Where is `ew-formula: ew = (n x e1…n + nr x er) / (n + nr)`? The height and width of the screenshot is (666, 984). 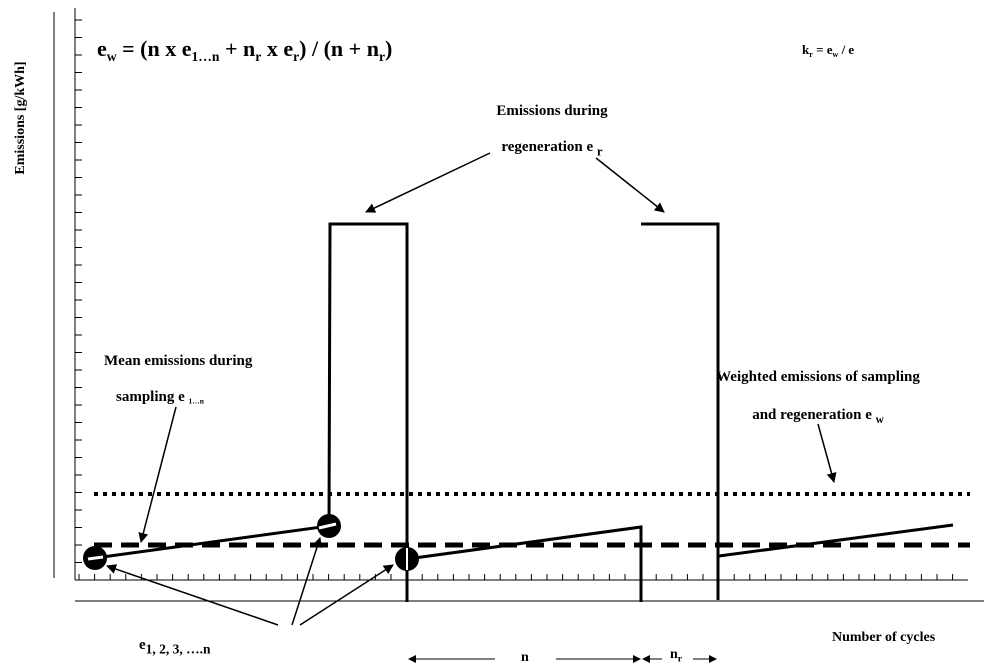 ew-formula: ew = (n x e1…n + nr x er) / (n + nr) is located at coordinates (245, 50).